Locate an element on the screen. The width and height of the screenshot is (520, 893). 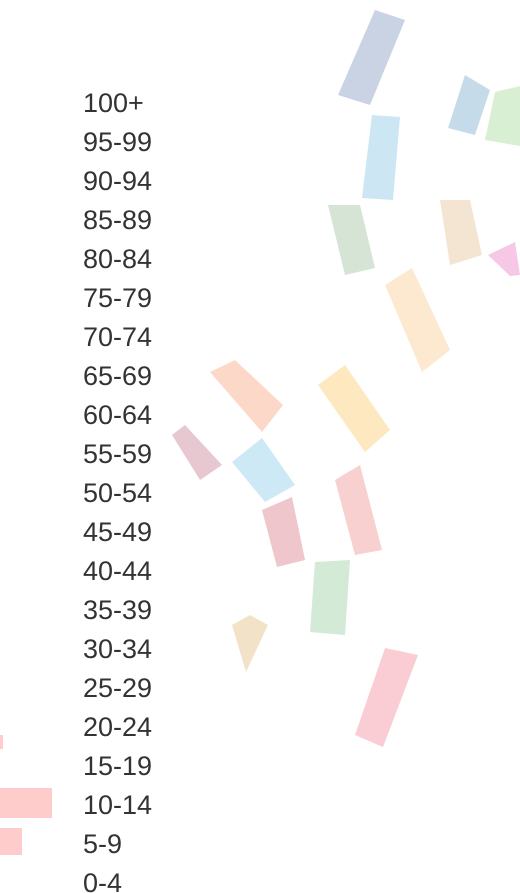
age-label: 15-19 is located at coordinates (117, 766).